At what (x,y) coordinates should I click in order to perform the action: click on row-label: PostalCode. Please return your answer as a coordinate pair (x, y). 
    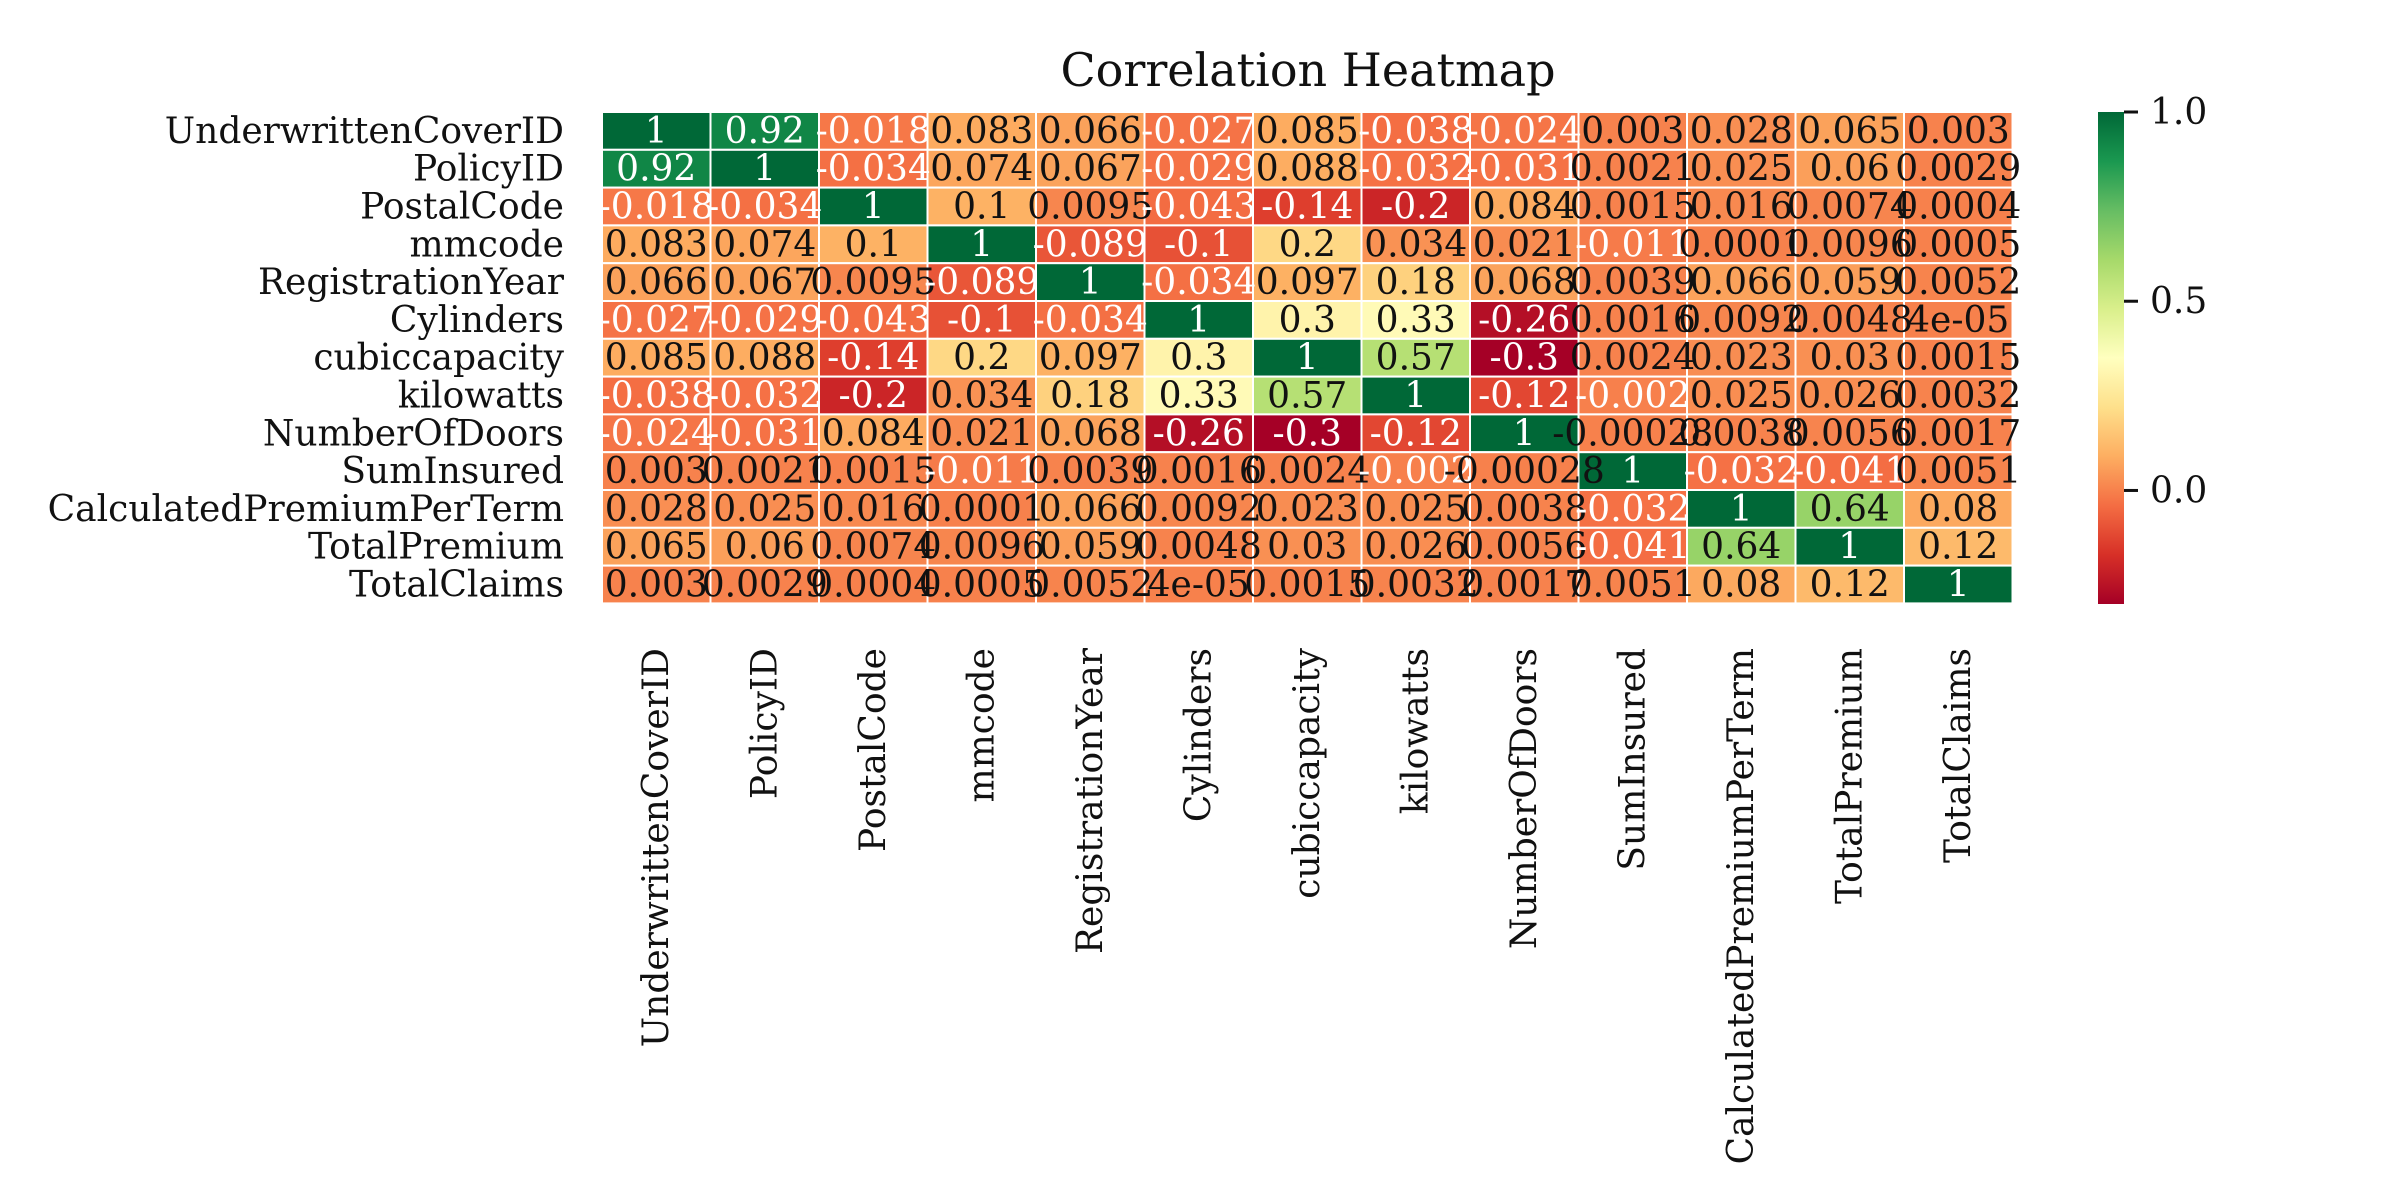
    Looking at the image, I should click on (462, 207).